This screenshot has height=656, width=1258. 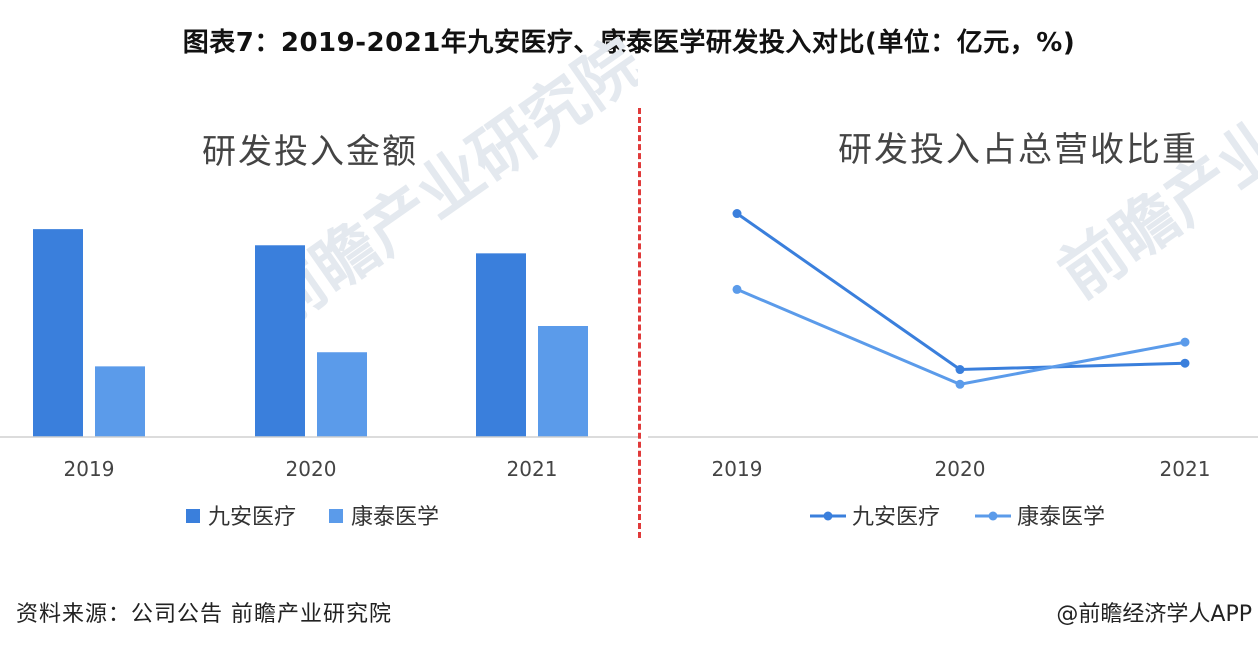 I want to click on legend-swatch-kangtai, so click(x=336, y=516).